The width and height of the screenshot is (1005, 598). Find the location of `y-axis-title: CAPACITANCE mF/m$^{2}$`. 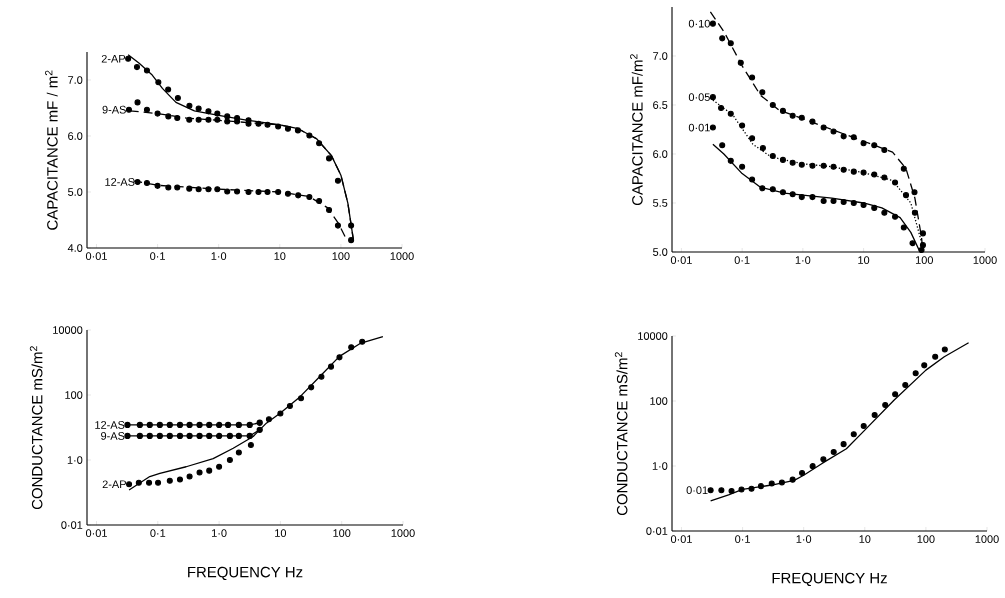

y-axis-title: CAPACITANCE mF/m$^{2}$ is located at coordinates (636, 130).